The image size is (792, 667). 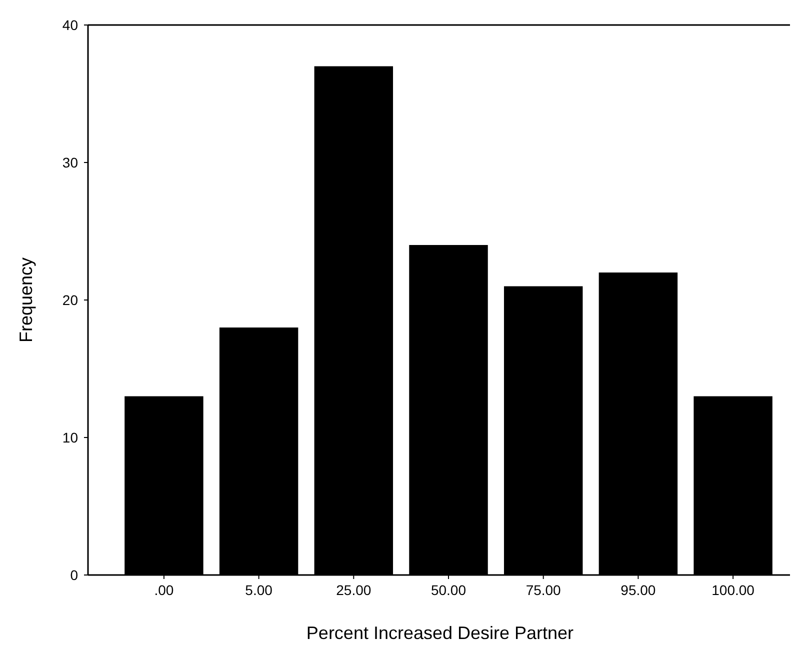 What do you see at coordinates (354, 590) in the screenshot?
I see `x-tick-label: 25.00` at bounding box center [354, 590].